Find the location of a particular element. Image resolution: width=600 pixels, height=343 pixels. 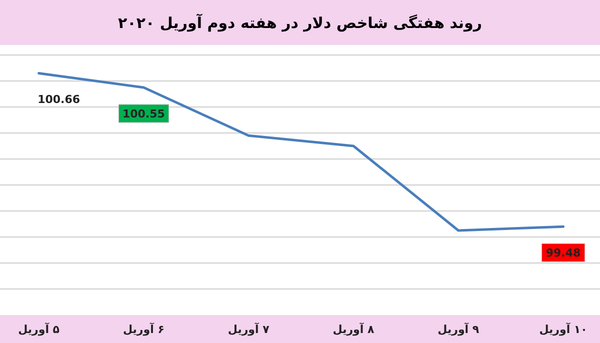

data-label: 100.66 is located at coordinates (59, 99).